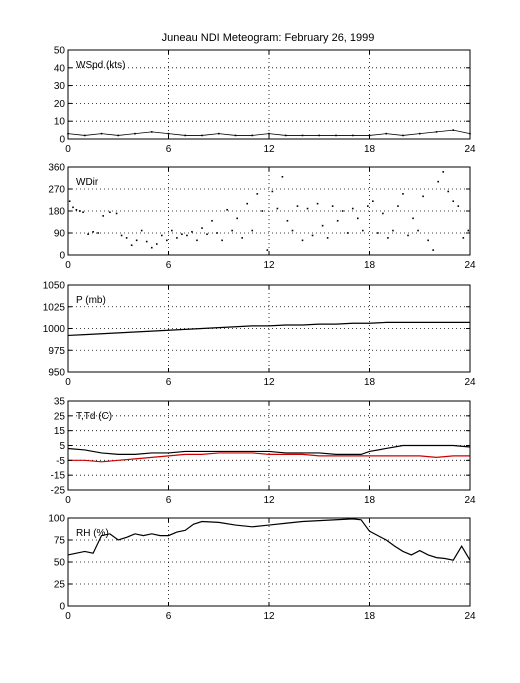  I want to click on panel-2: 0 6 12 18 24 0 90 180 270 360 WDir, so click(262, 217).